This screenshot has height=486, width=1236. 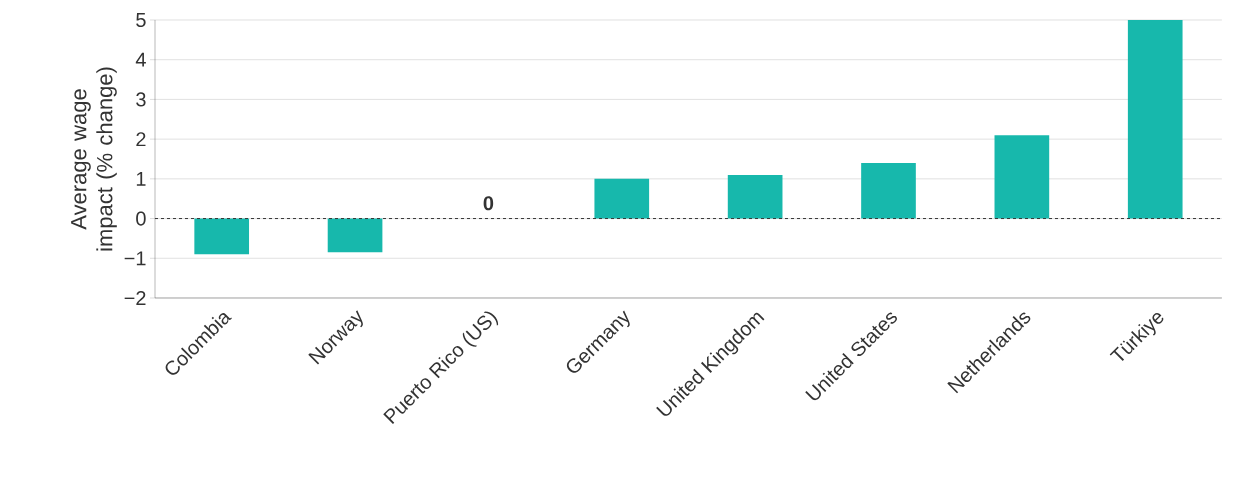 What do you see at coordinates (135, 258) in the screenshot?
I see `y-tick-label: −1` at bounding box center [135, 258].